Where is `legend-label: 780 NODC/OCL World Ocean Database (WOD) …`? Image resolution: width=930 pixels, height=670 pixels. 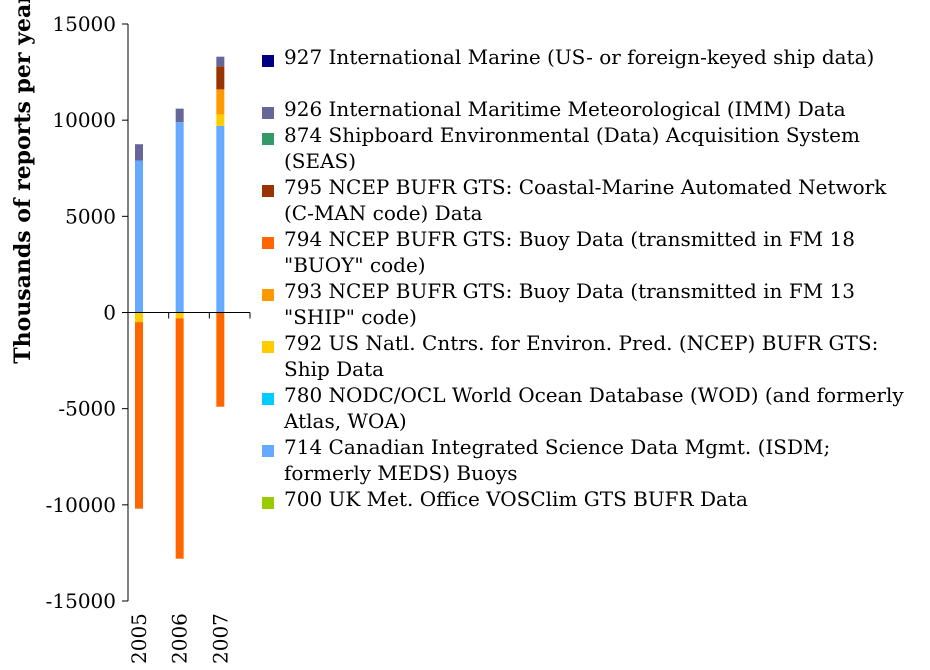 legend-label: 780 NODC/OCL World Ocean Database (WOD) … is located at coordinates (594, 408).